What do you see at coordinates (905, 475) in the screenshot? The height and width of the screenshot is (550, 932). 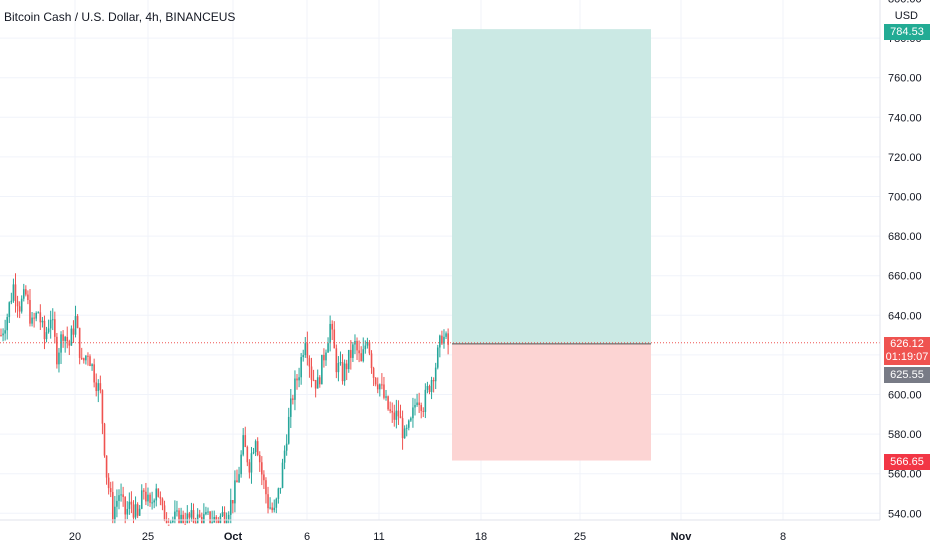 I see `y-tick-label: 560.00` at bounding box center [905, 475].